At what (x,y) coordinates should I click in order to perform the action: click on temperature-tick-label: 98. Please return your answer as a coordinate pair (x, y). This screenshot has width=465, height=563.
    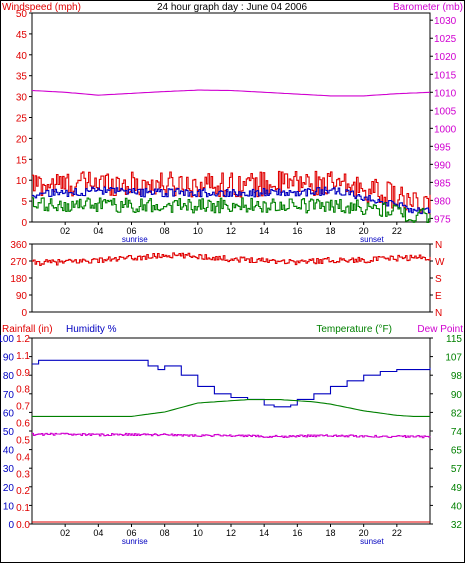
    Looking at the image, I should click on (457, 376).